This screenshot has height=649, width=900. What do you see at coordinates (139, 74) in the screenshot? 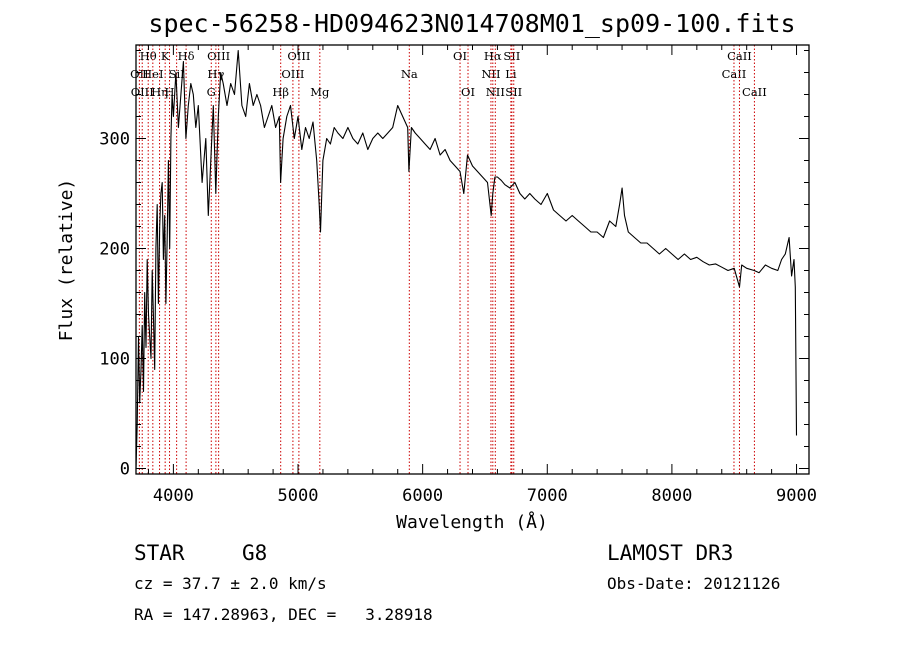
I see `line-marker-label: OII` at bounding box center [139, 74].